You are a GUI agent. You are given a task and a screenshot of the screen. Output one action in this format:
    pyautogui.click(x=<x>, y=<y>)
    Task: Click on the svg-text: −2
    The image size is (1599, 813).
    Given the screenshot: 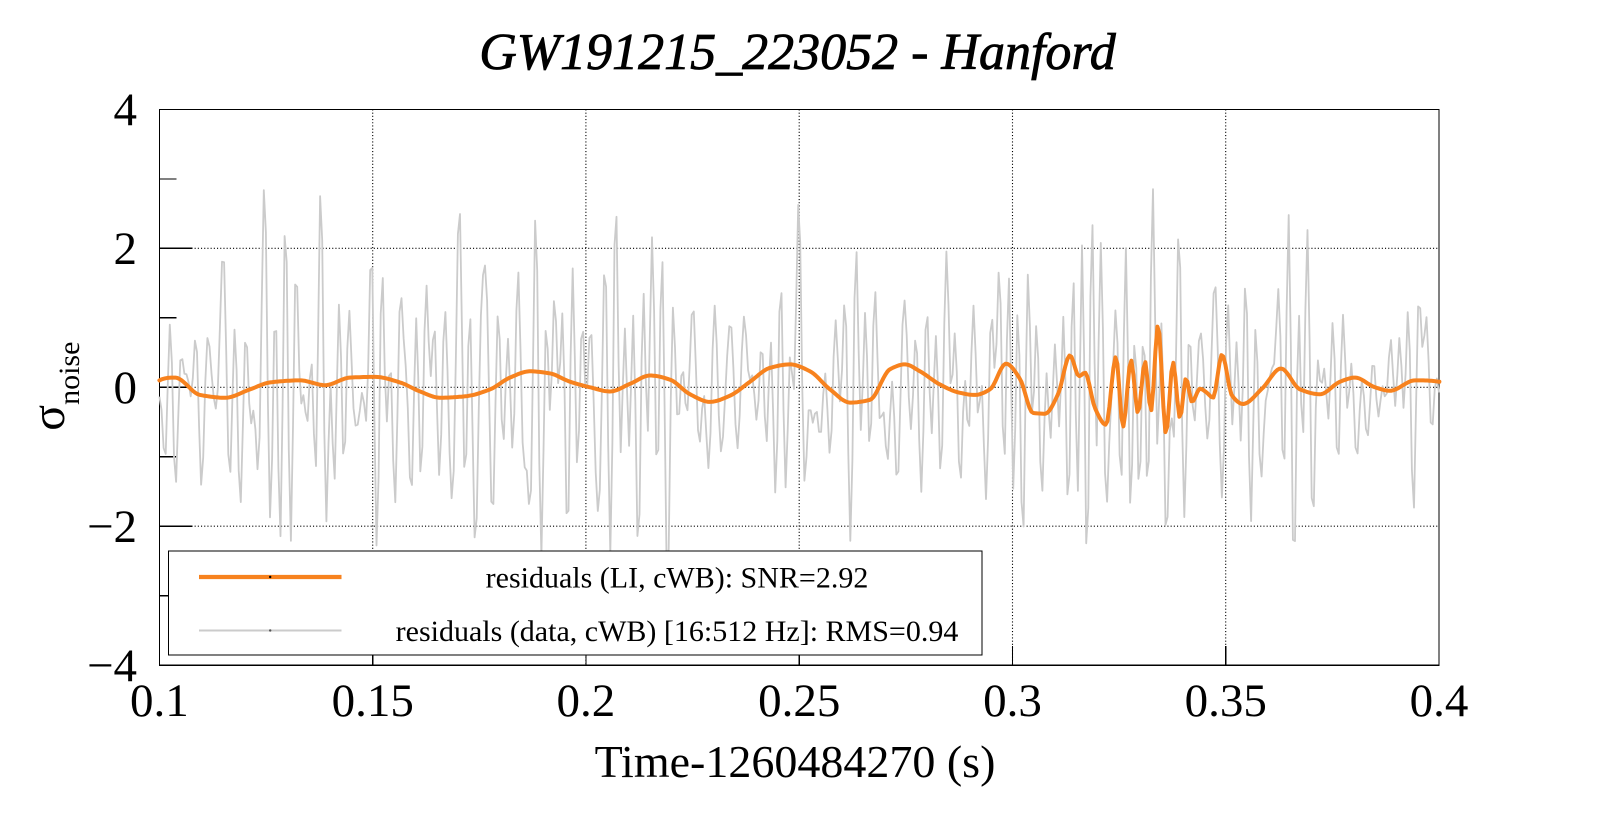 What is the action you would take?
    pyautogui.click(x=112, y=527)
    